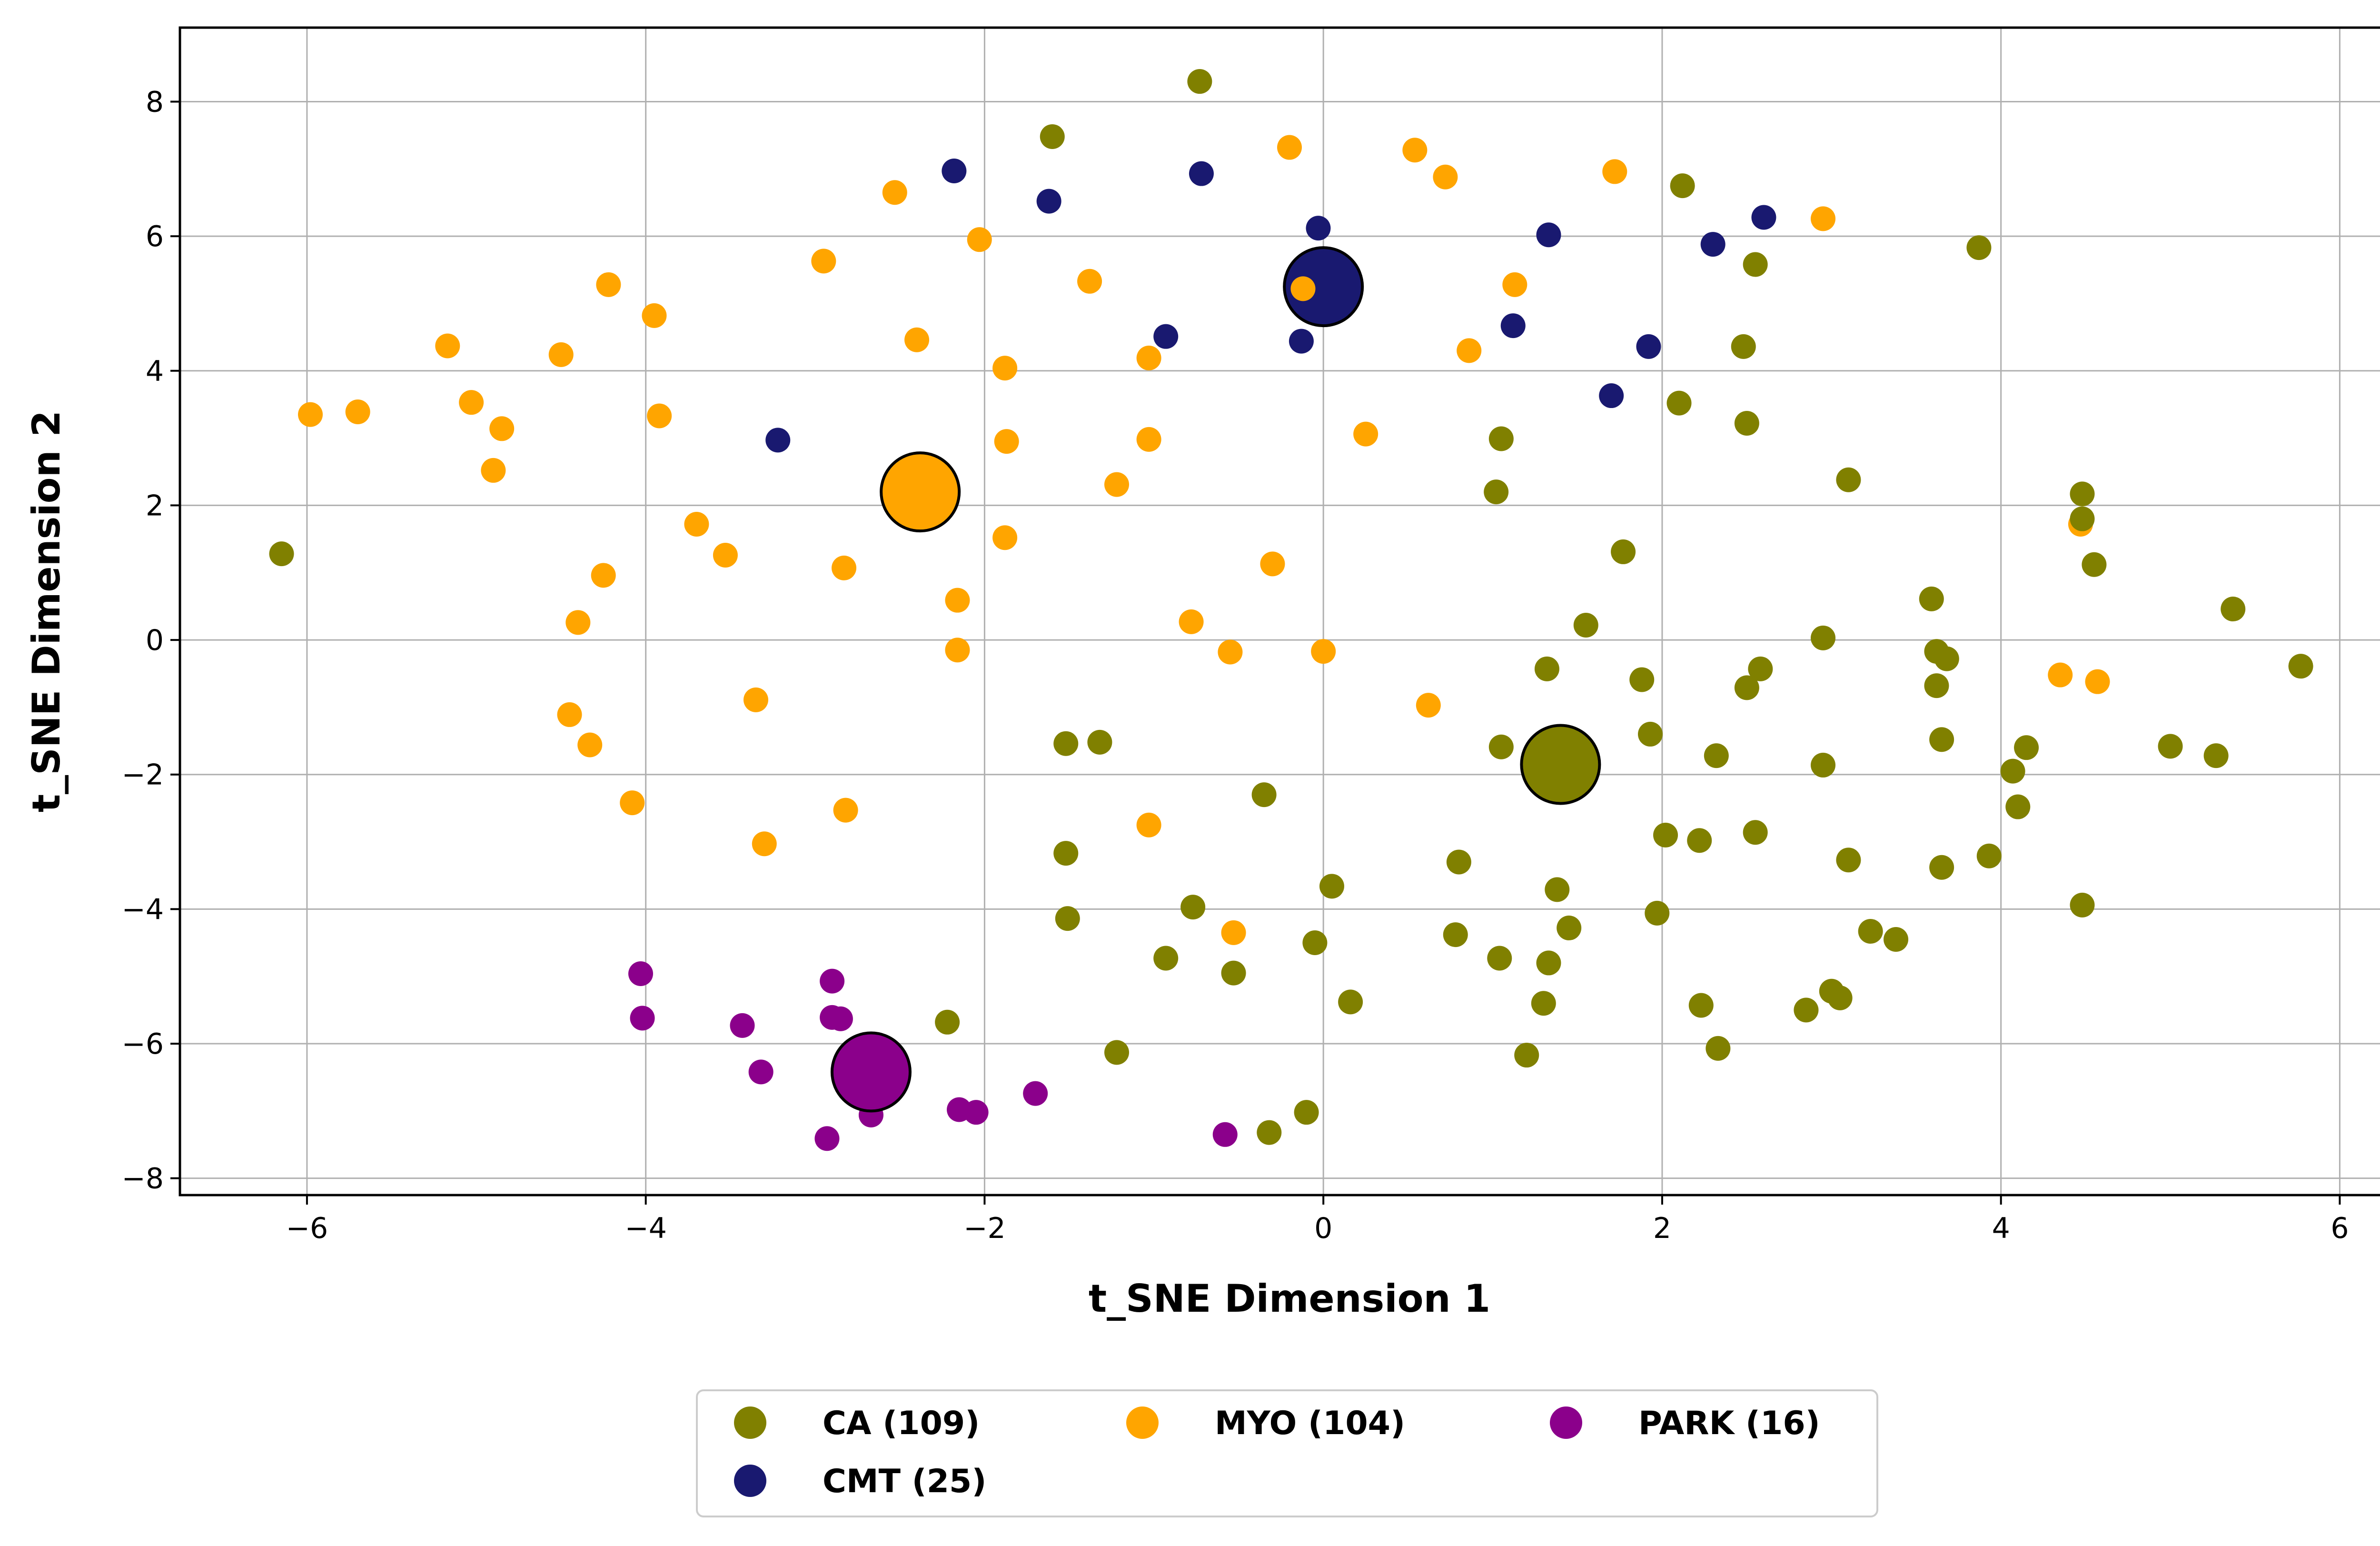  I want to click on legend-item: MYO (104), so click(1265, 1423).